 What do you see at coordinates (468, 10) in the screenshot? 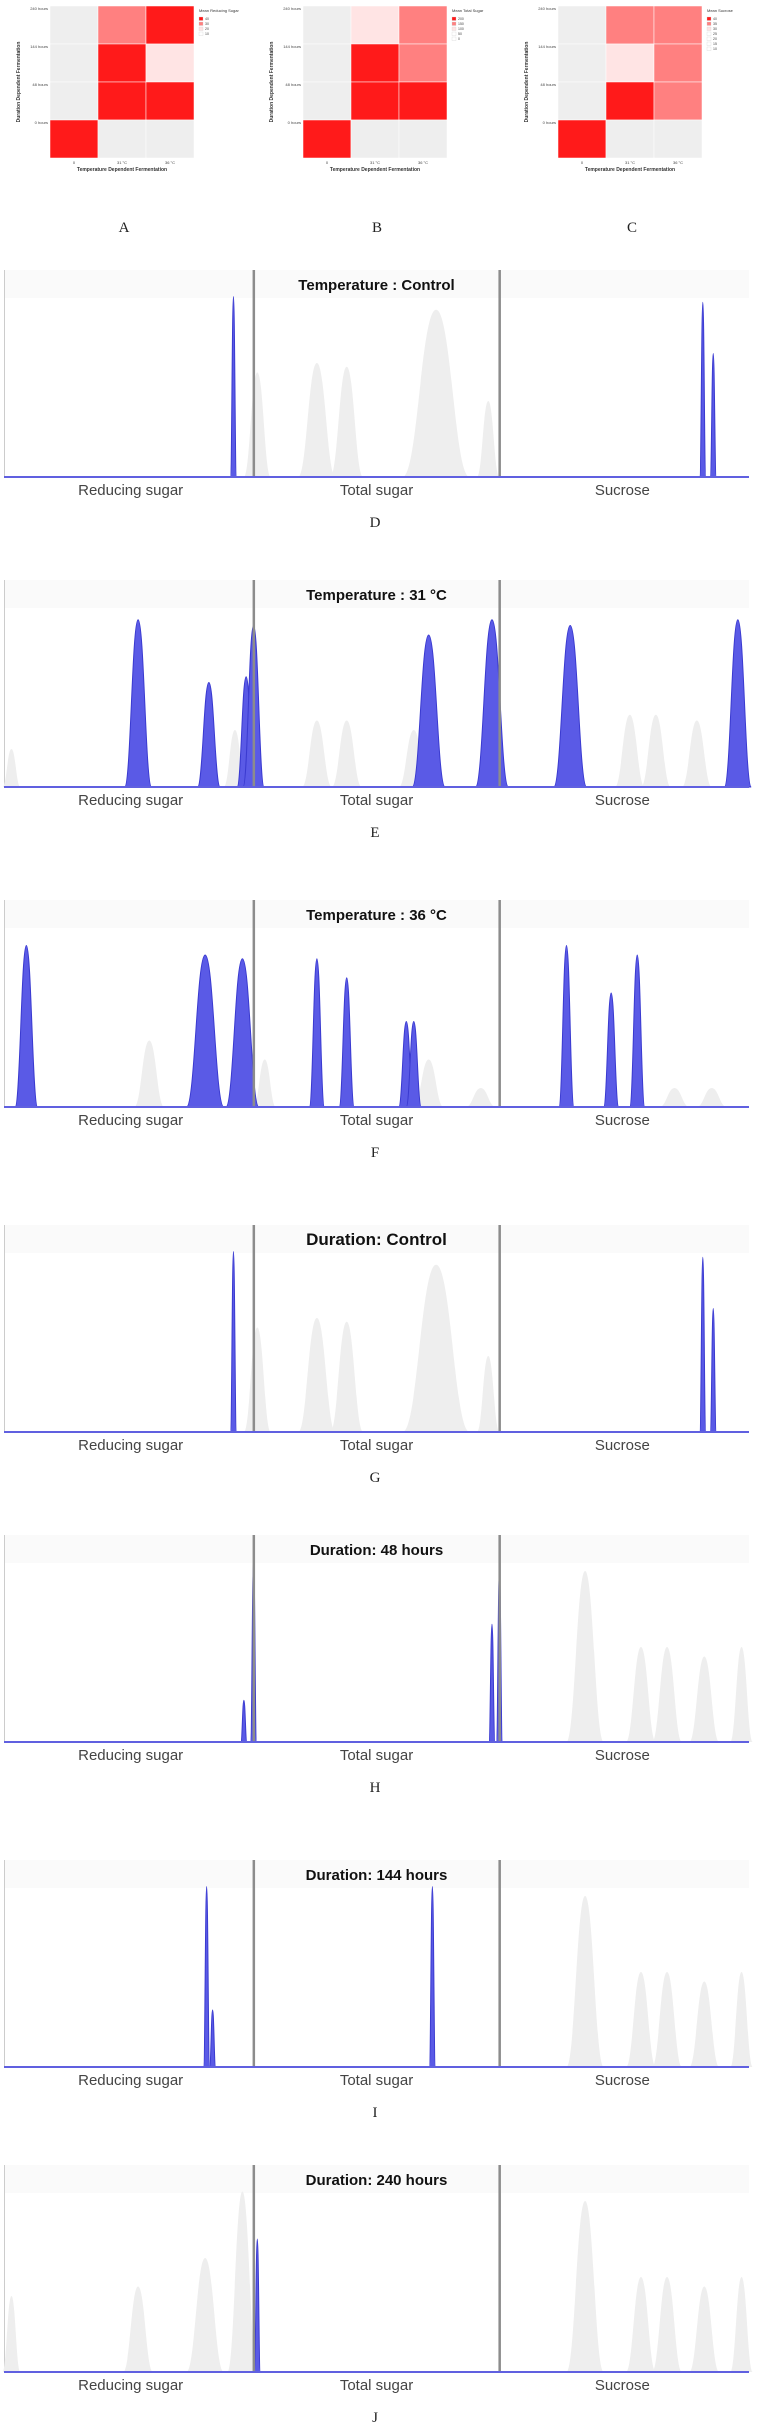
I see `heatmap-legend-title: Mean Total Sugar` at bounding box center [468, 10].